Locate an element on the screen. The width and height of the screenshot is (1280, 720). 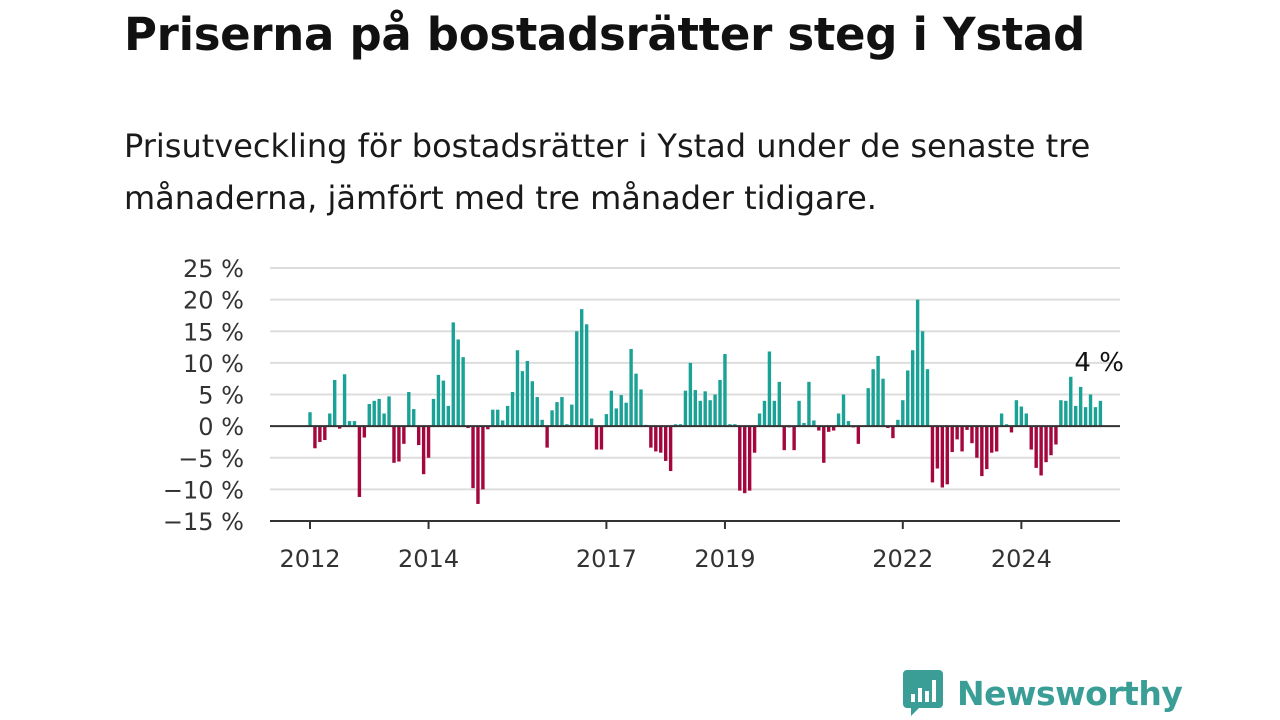
y-tick-label: −15 % is located at coordinates (203, 522).